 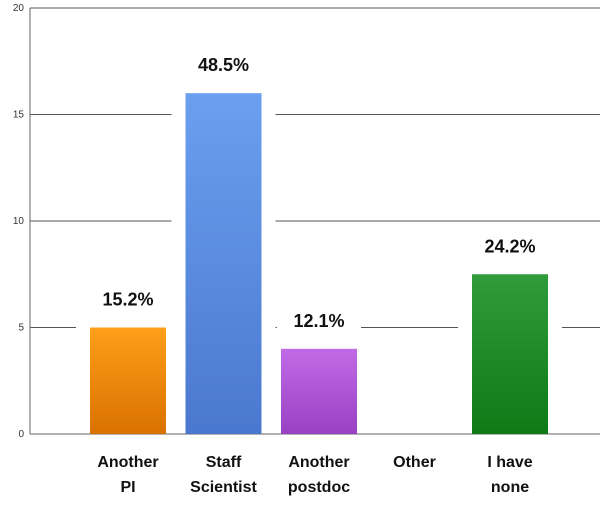 What do you see at coordinates (19, 221) in the screenshot?
I see `y-tick-label: 10` at bounding box center [19, 221].